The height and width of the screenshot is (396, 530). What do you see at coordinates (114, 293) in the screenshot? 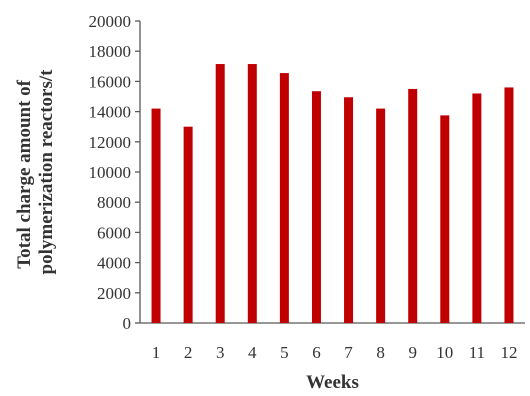
I see `y-tick-label: 2000` at bounding box center [114, 293].